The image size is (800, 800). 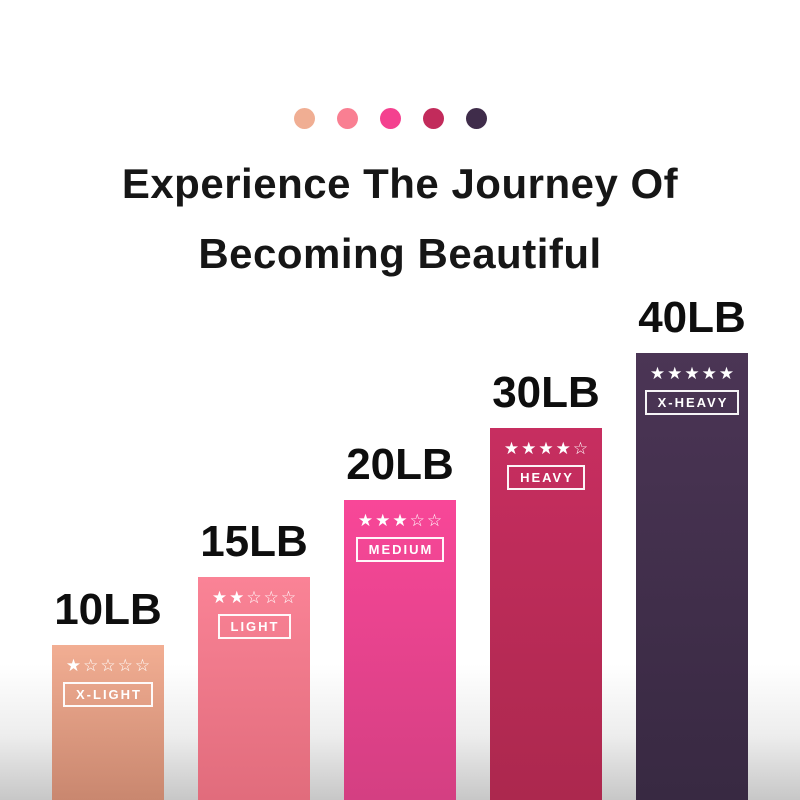 I want to click on bar-column-x-light: 10LB ★☆☆☆☆ X-LIGHT, so click(x=108, y=694).